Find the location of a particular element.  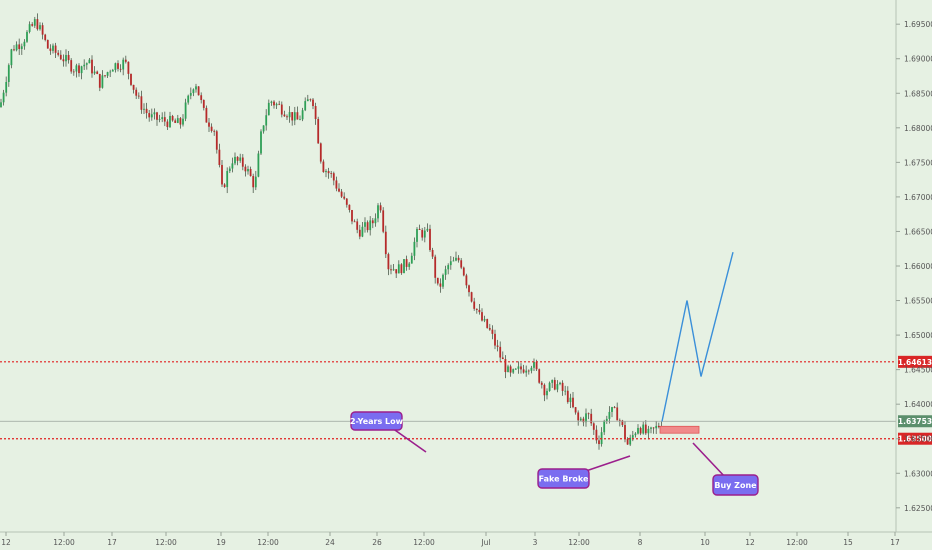

y-tick-label: 1.69500 is located at coordinates (918, 24).